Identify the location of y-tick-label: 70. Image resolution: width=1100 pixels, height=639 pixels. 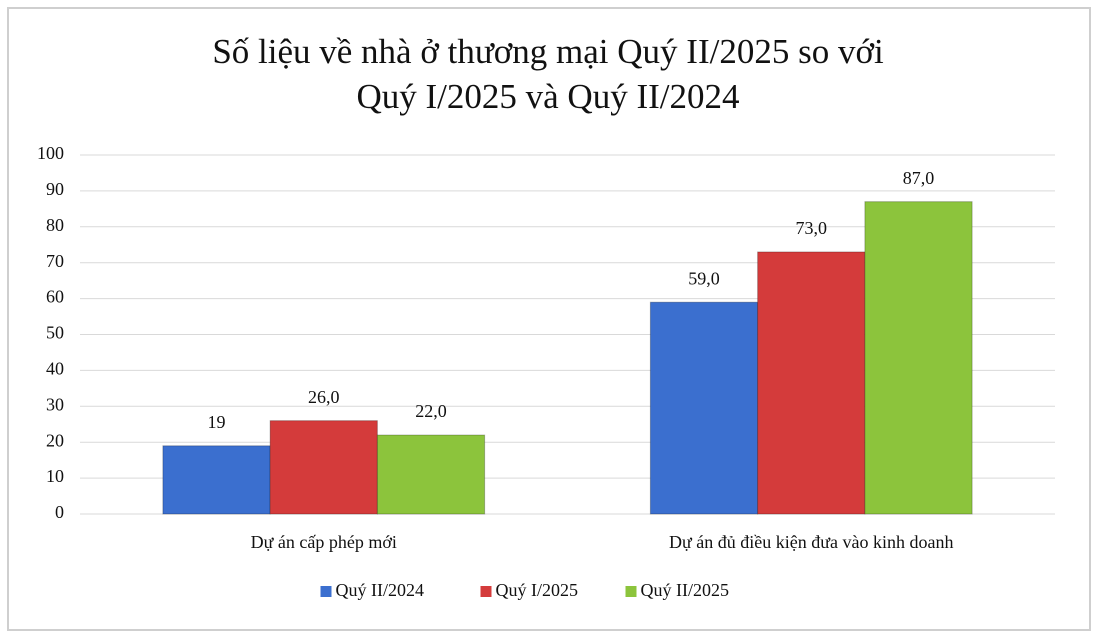
(55, 261).